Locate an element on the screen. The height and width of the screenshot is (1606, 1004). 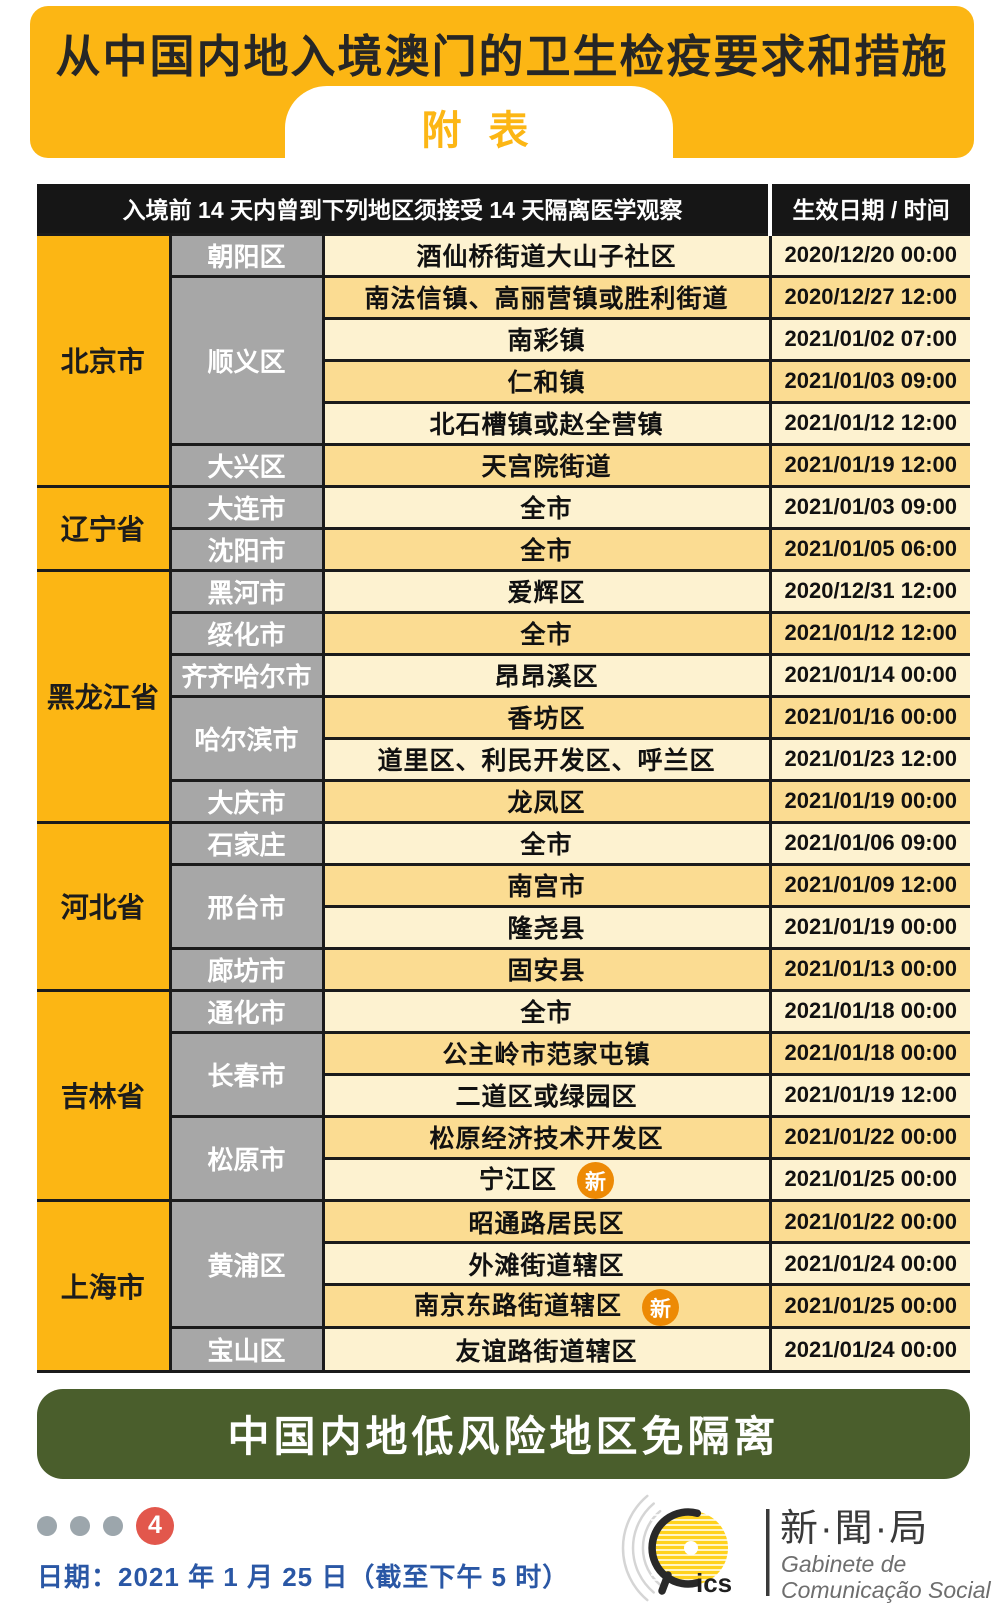
table-row: 大庆市 龙凤区 2021/01/19 00:00 is located at coordinates (504, 801).